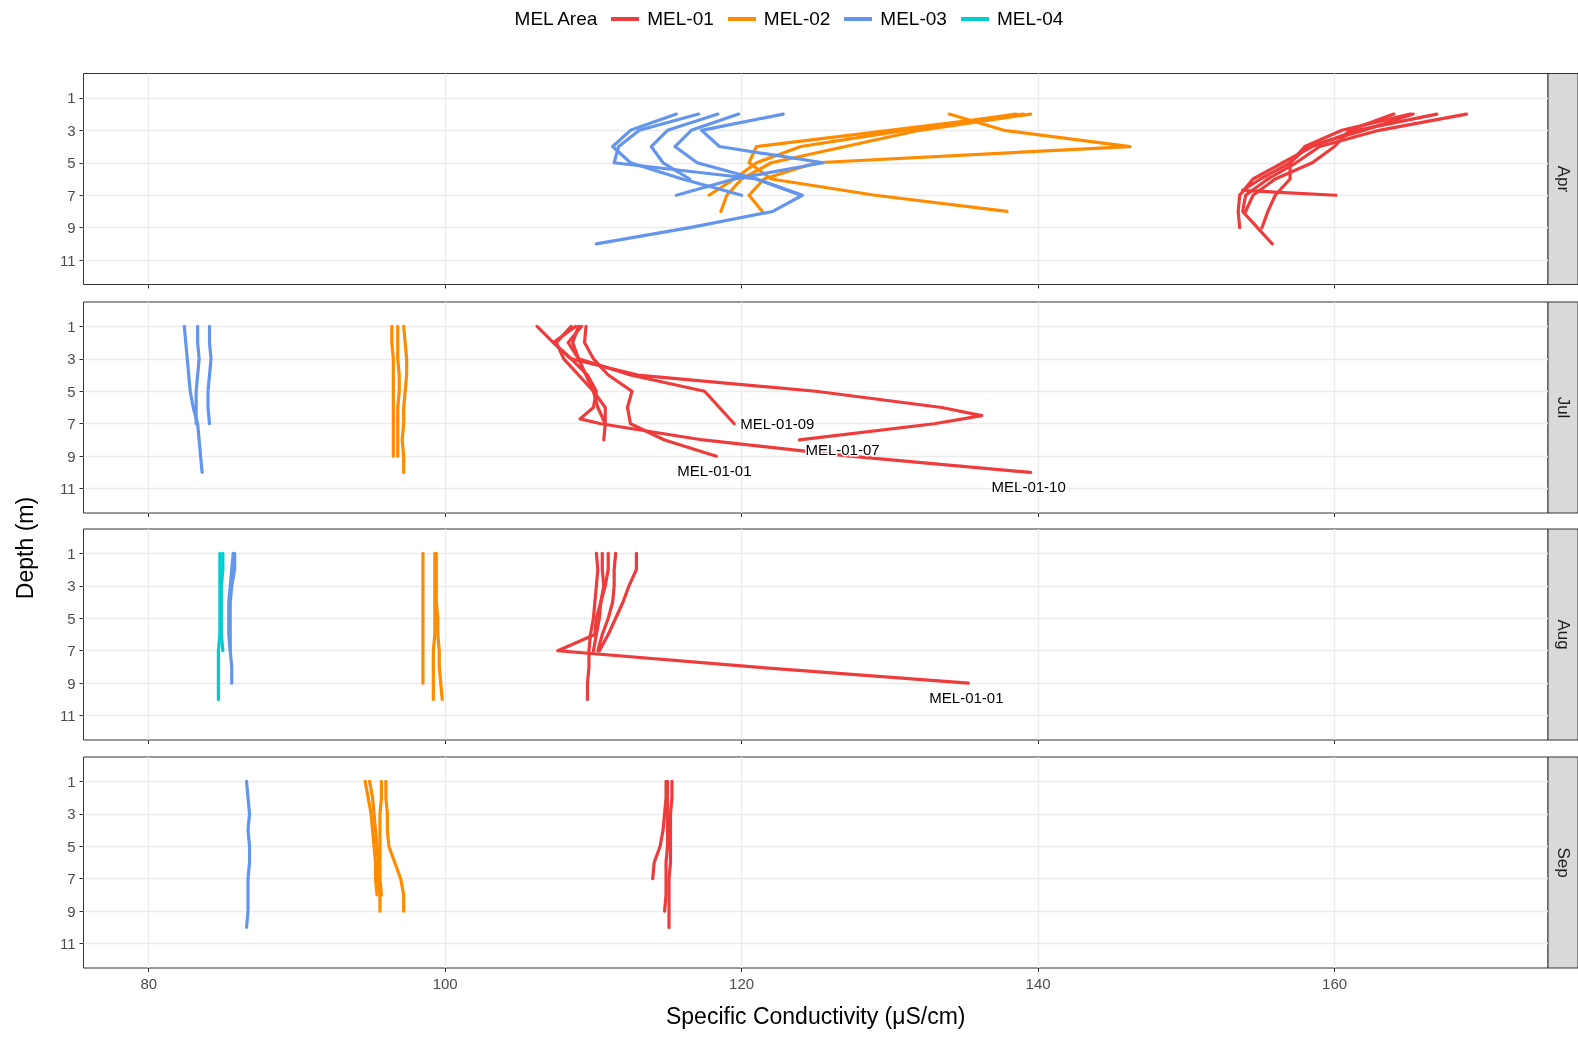  What do you see at coordinates (25, 548) in the screenshot?
I see `y-axis-title: Depth (m)` at bounding box center [25, 548].